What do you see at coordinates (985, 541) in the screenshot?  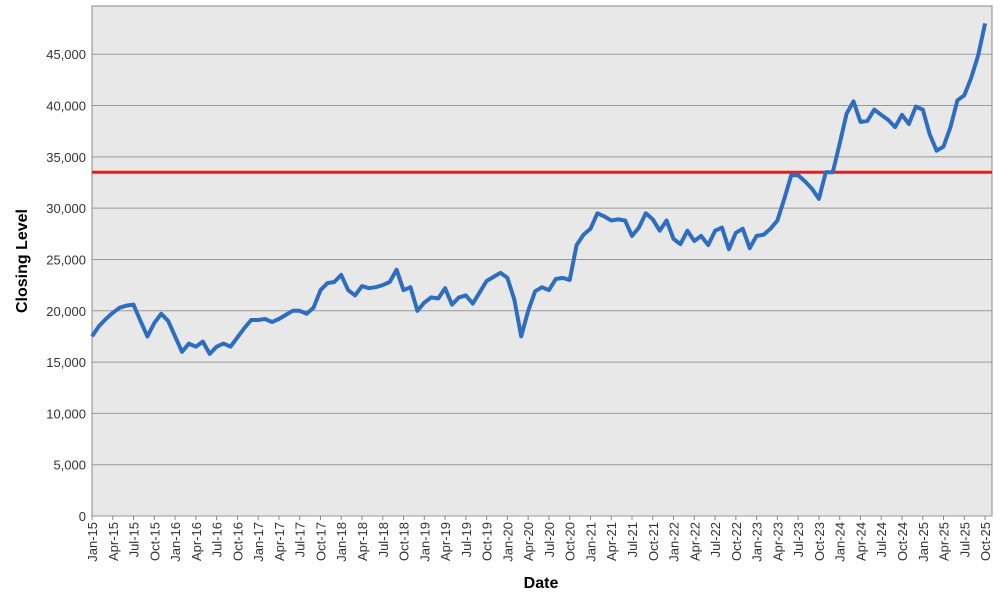 I see `x-tick-label: Oct-25` at bounding box center [985, 541].